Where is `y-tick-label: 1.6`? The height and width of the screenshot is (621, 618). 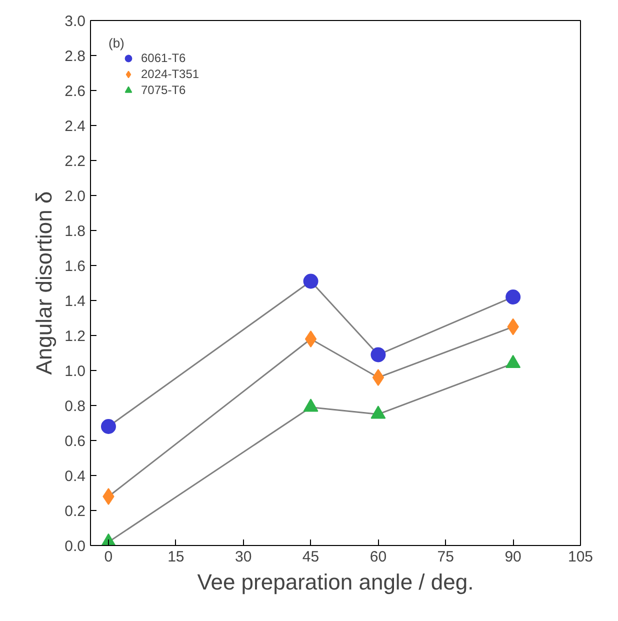
y-tick-label: 1.6 is located at coordinates (75, 266).